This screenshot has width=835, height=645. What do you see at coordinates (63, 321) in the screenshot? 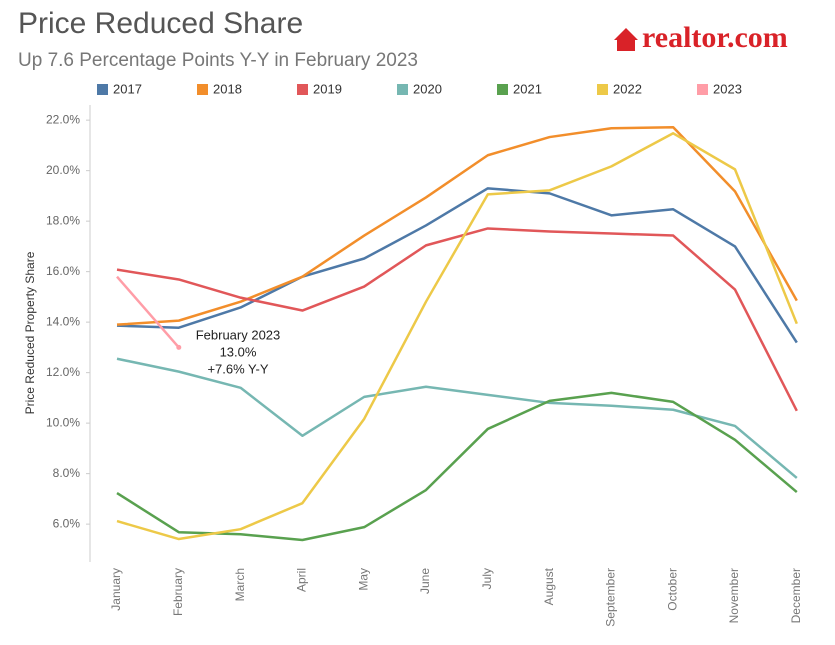
I see `y-tick-label: 14.0%` at bounding box center [63, 321].